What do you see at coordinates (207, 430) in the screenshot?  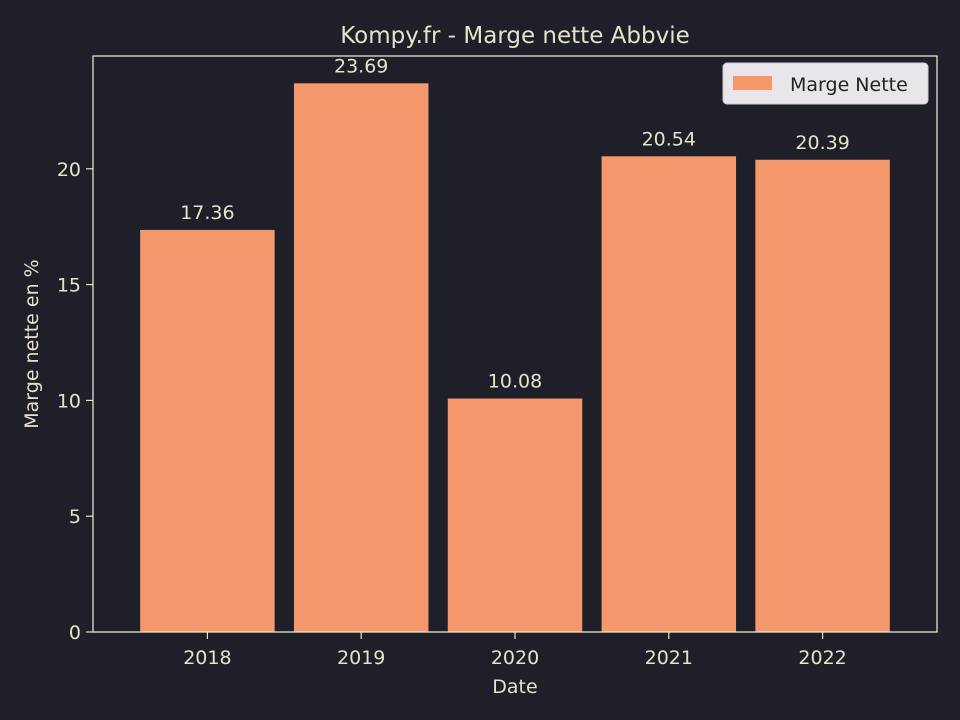 I see `bar-2018` at bounding box center [207, 430].